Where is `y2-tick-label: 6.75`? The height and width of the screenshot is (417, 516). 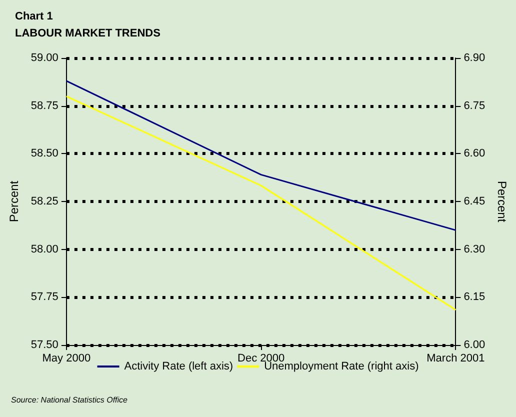 y2-tick-label: 6.75 is located at coordinates (475, 106).